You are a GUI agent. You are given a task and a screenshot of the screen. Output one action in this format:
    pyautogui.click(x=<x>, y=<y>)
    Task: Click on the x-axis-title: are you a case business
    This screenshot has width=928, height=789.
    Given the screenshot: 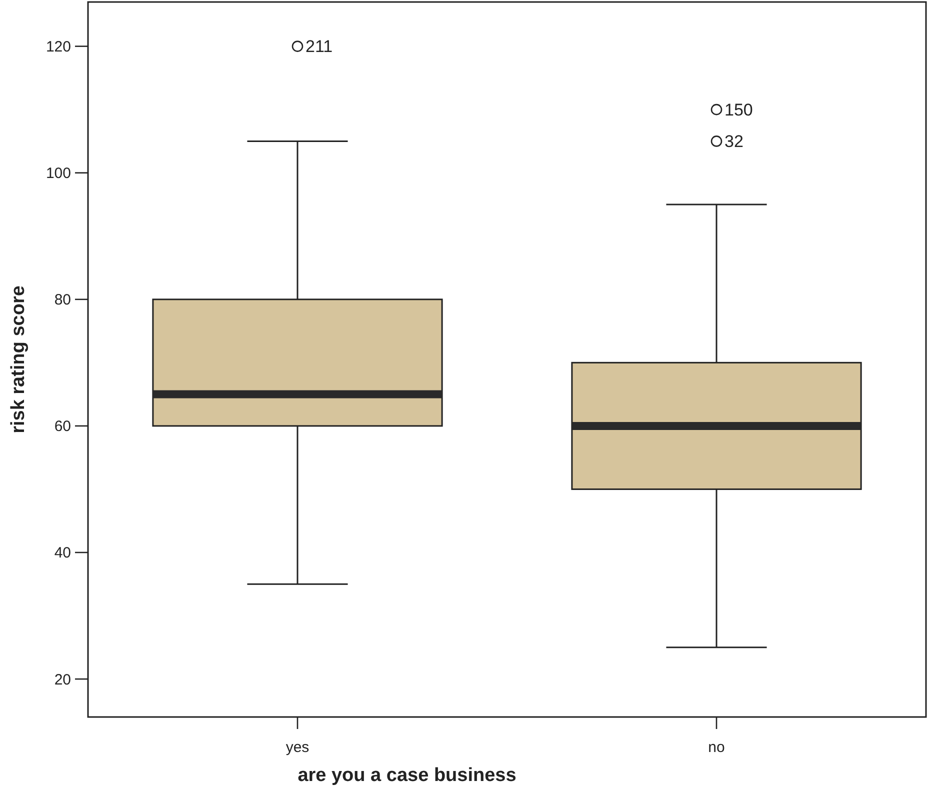 What is the action you would take?
    pyautogui.click(x=407, y=775)
    